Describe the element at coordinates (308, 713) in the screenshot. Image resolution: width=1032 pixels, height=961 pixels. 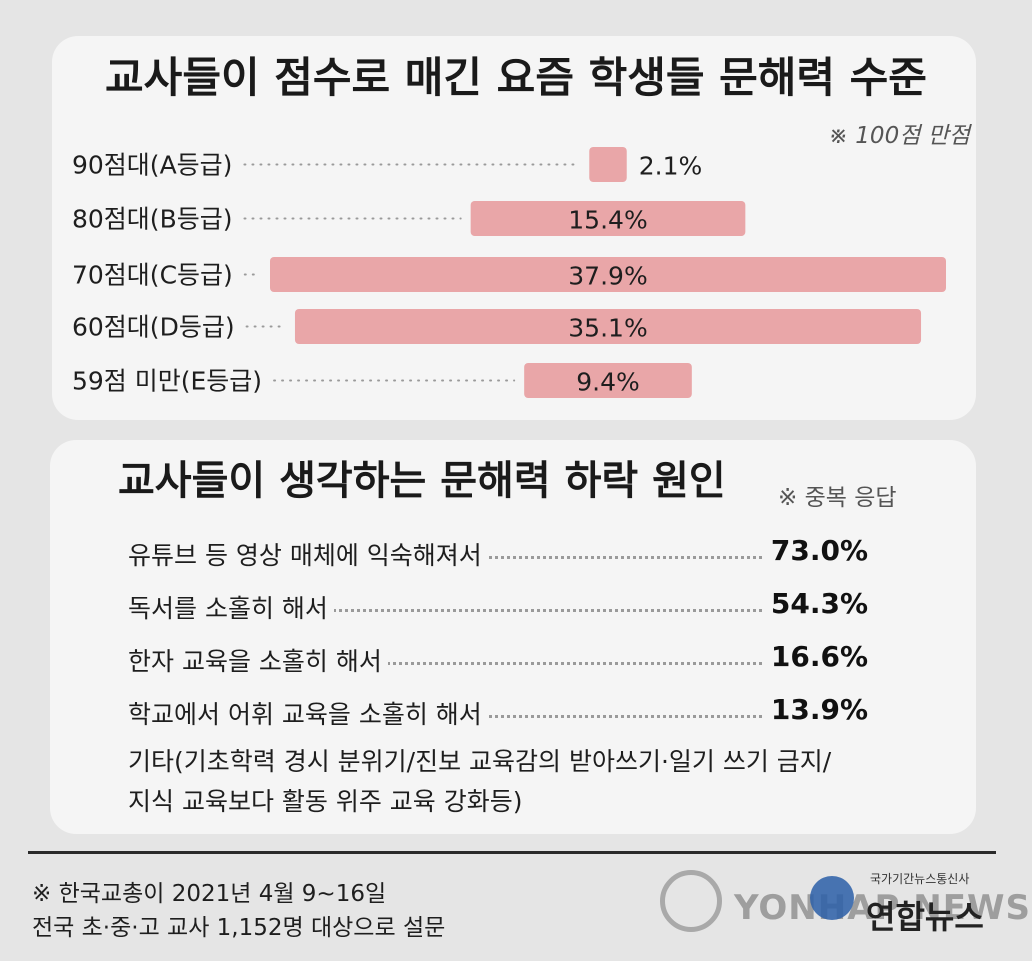
I see `cause-label: 학교에서 어휘 교육을 소홀히 해서` at that location.